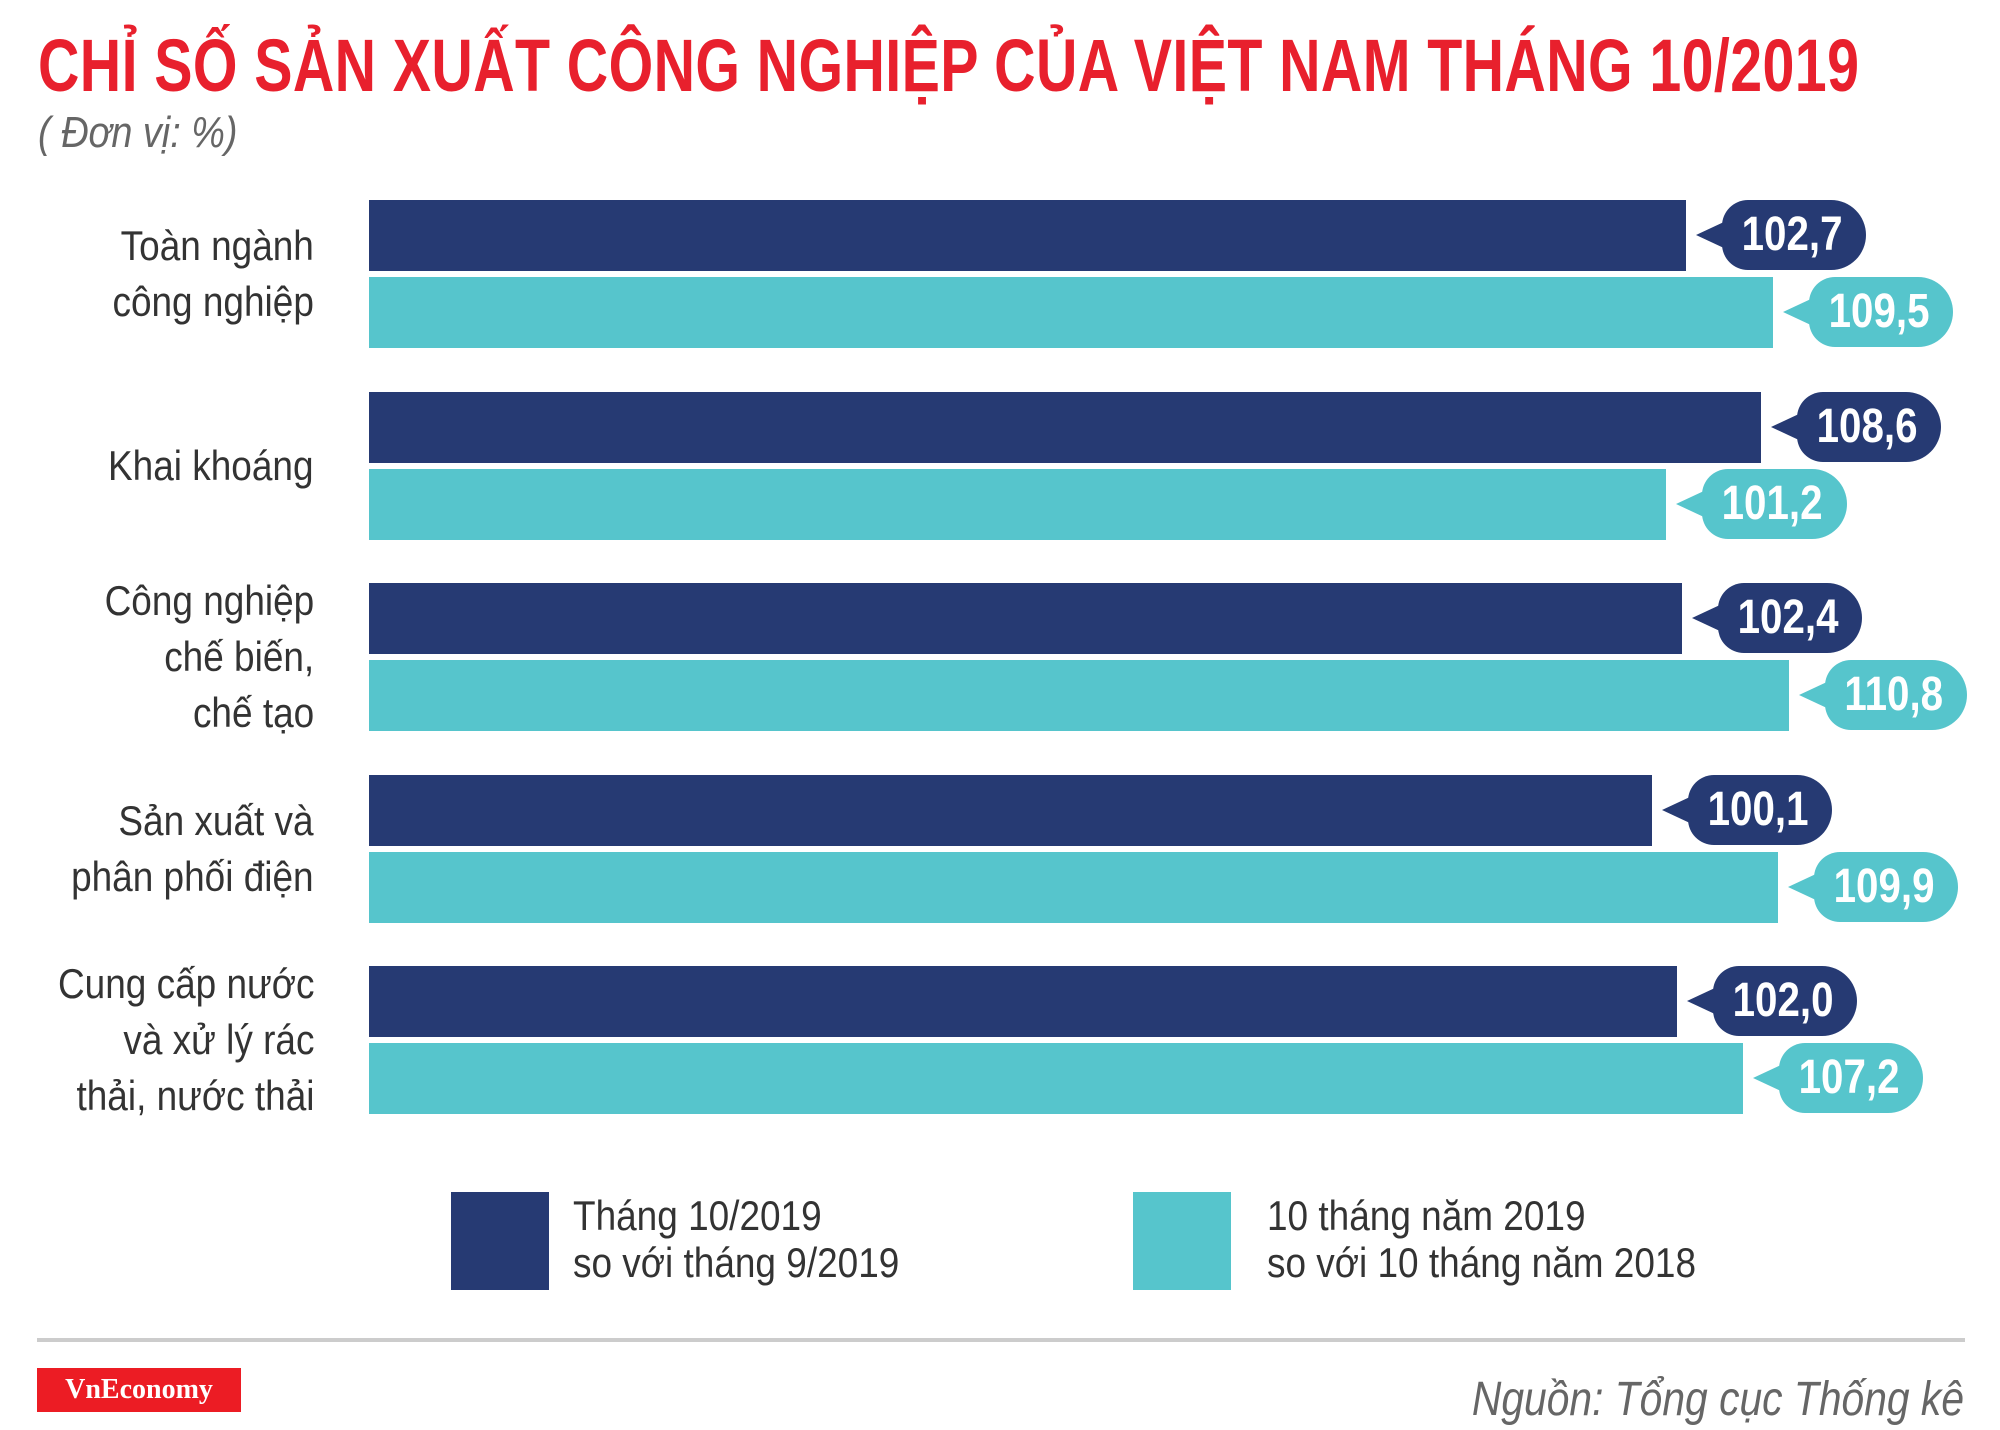 Image resolution: width=2000 pixels, height=1430 pixels. What do you see at coordinates (213, 274) in the screenshot?
I see `category-label: Toàn ngành công nghiệp` at bounding box center [213, 274].